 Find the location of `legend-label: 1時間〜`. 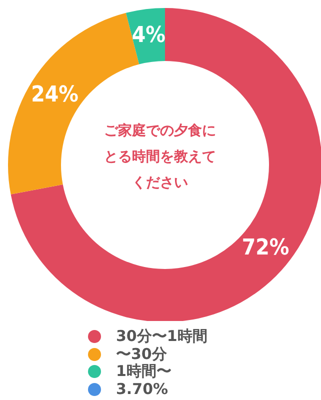

legend-label: 1時間〜 is located at coordinates (144, 372).